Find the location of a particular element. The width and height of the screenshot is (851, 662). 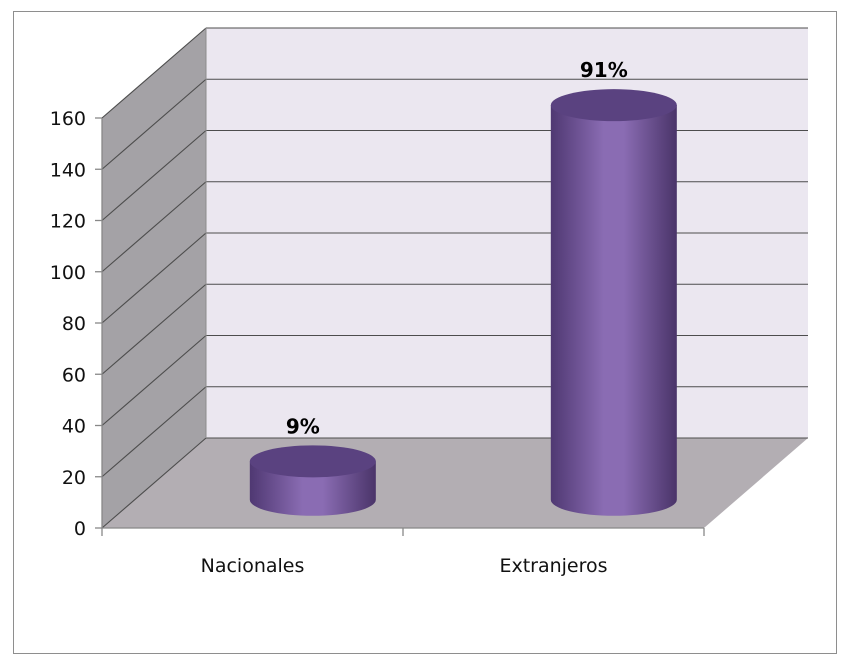

y-tick-label: 60 is located at coordinates (74, 375).